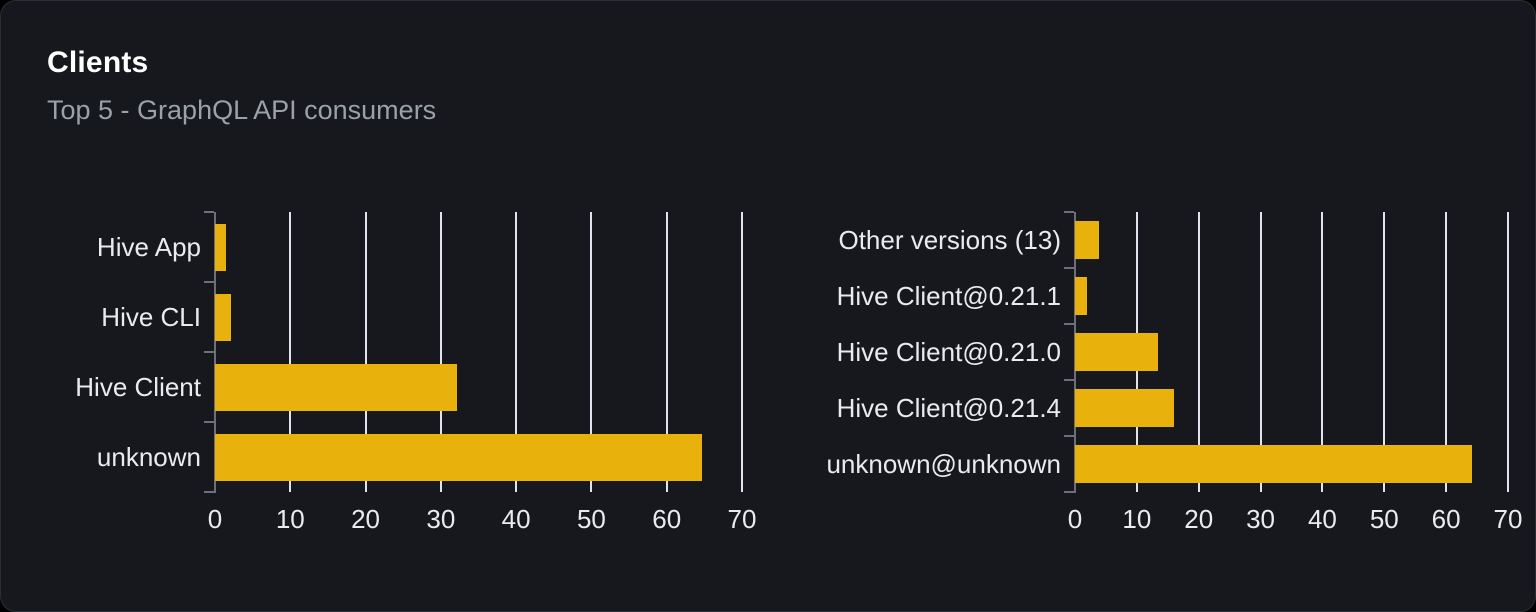 This screenshot has height=612, width=1536. I want to click on y-axis-label: Other versions (13), so click(949, 240).